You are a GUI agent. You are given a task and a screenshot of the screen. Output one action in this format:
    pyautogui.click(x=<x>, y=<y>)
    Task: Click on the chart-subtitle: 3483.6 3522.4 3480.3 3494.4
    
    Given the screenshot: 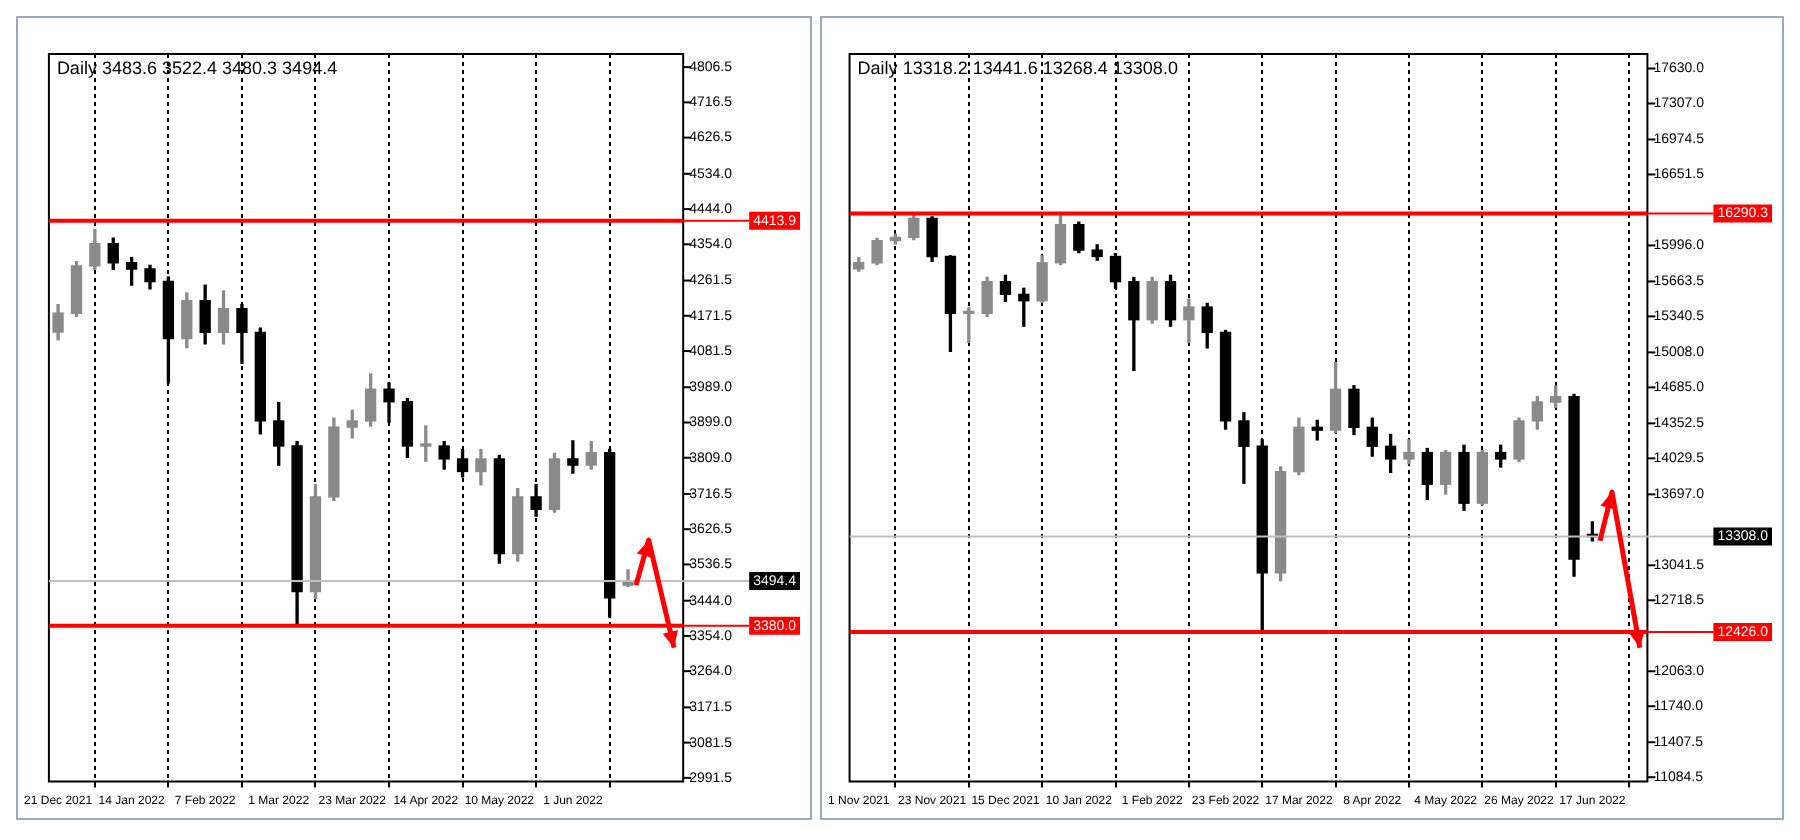 What is the action you would take?
    pyautogui.click(x=219, y=68)
    